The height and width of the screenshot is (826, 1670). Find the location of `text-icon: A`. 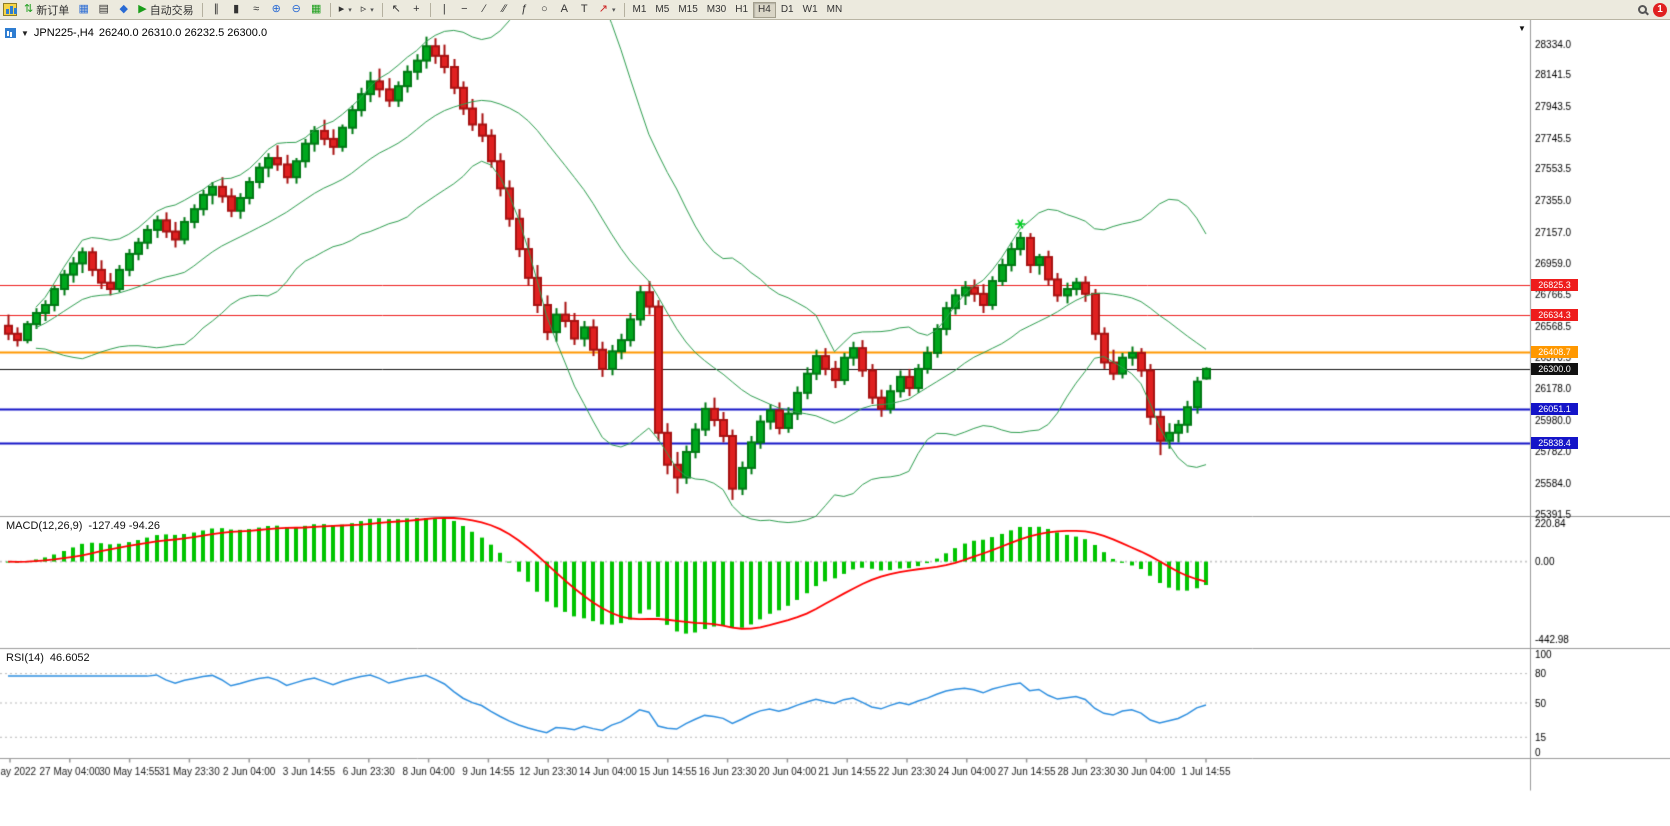

text-icon: A is located at coordinates (564, 9).